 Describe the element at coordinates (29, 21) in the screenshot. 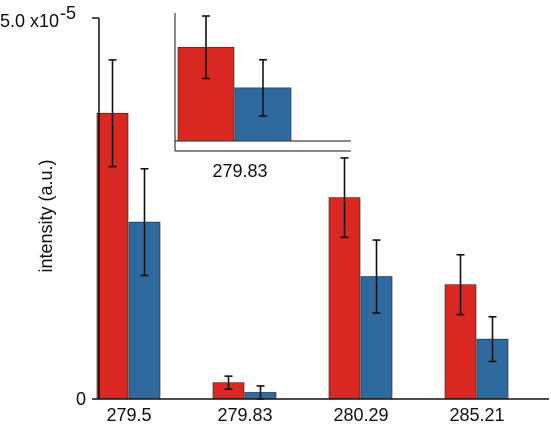

I see `y-tick-label-1: 5.0 x10` at that location.